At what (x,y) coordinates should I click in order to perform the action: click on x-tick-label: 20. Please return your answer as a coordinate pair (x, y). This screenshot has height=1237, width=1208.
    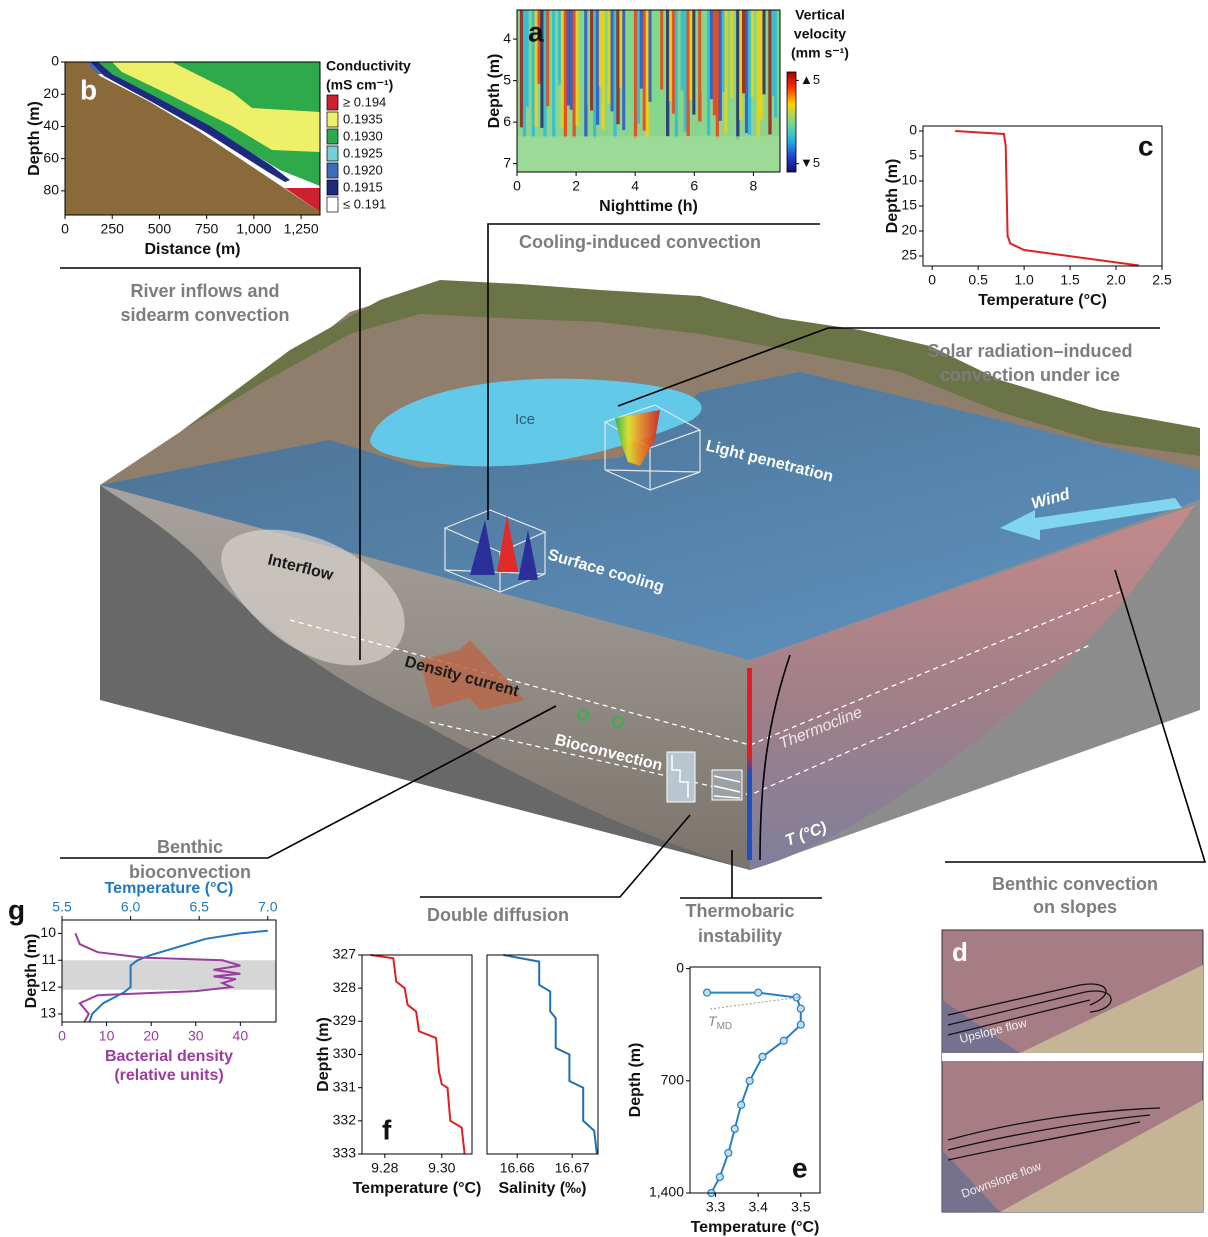
    Looking at the image, I should click on (151, 1036).